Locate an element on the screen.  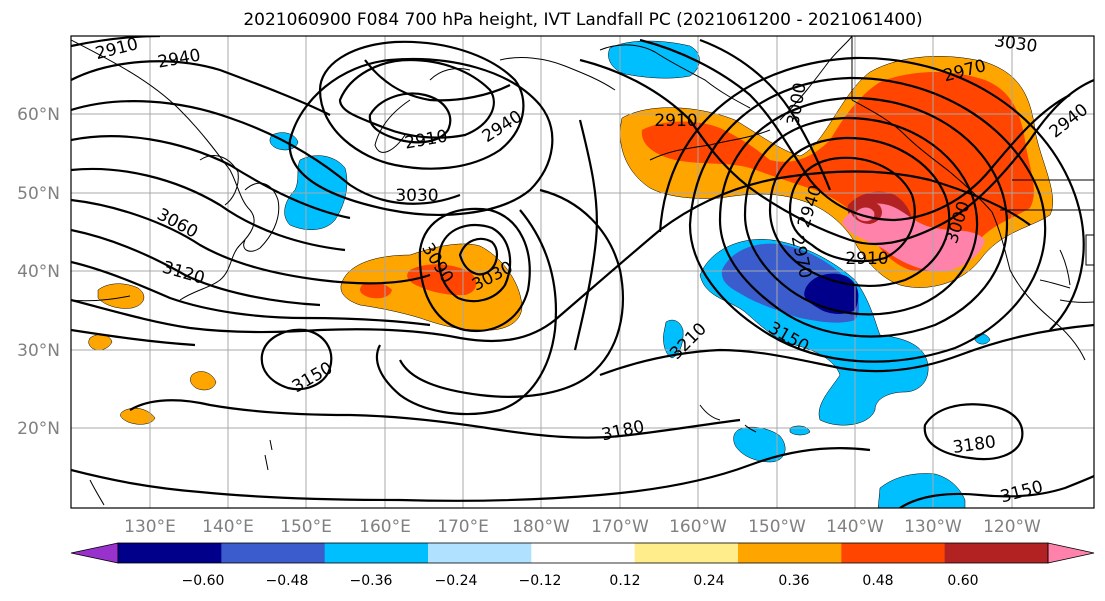
colorbar-tick-label: 0.36 is located at coordinates (793, 581).